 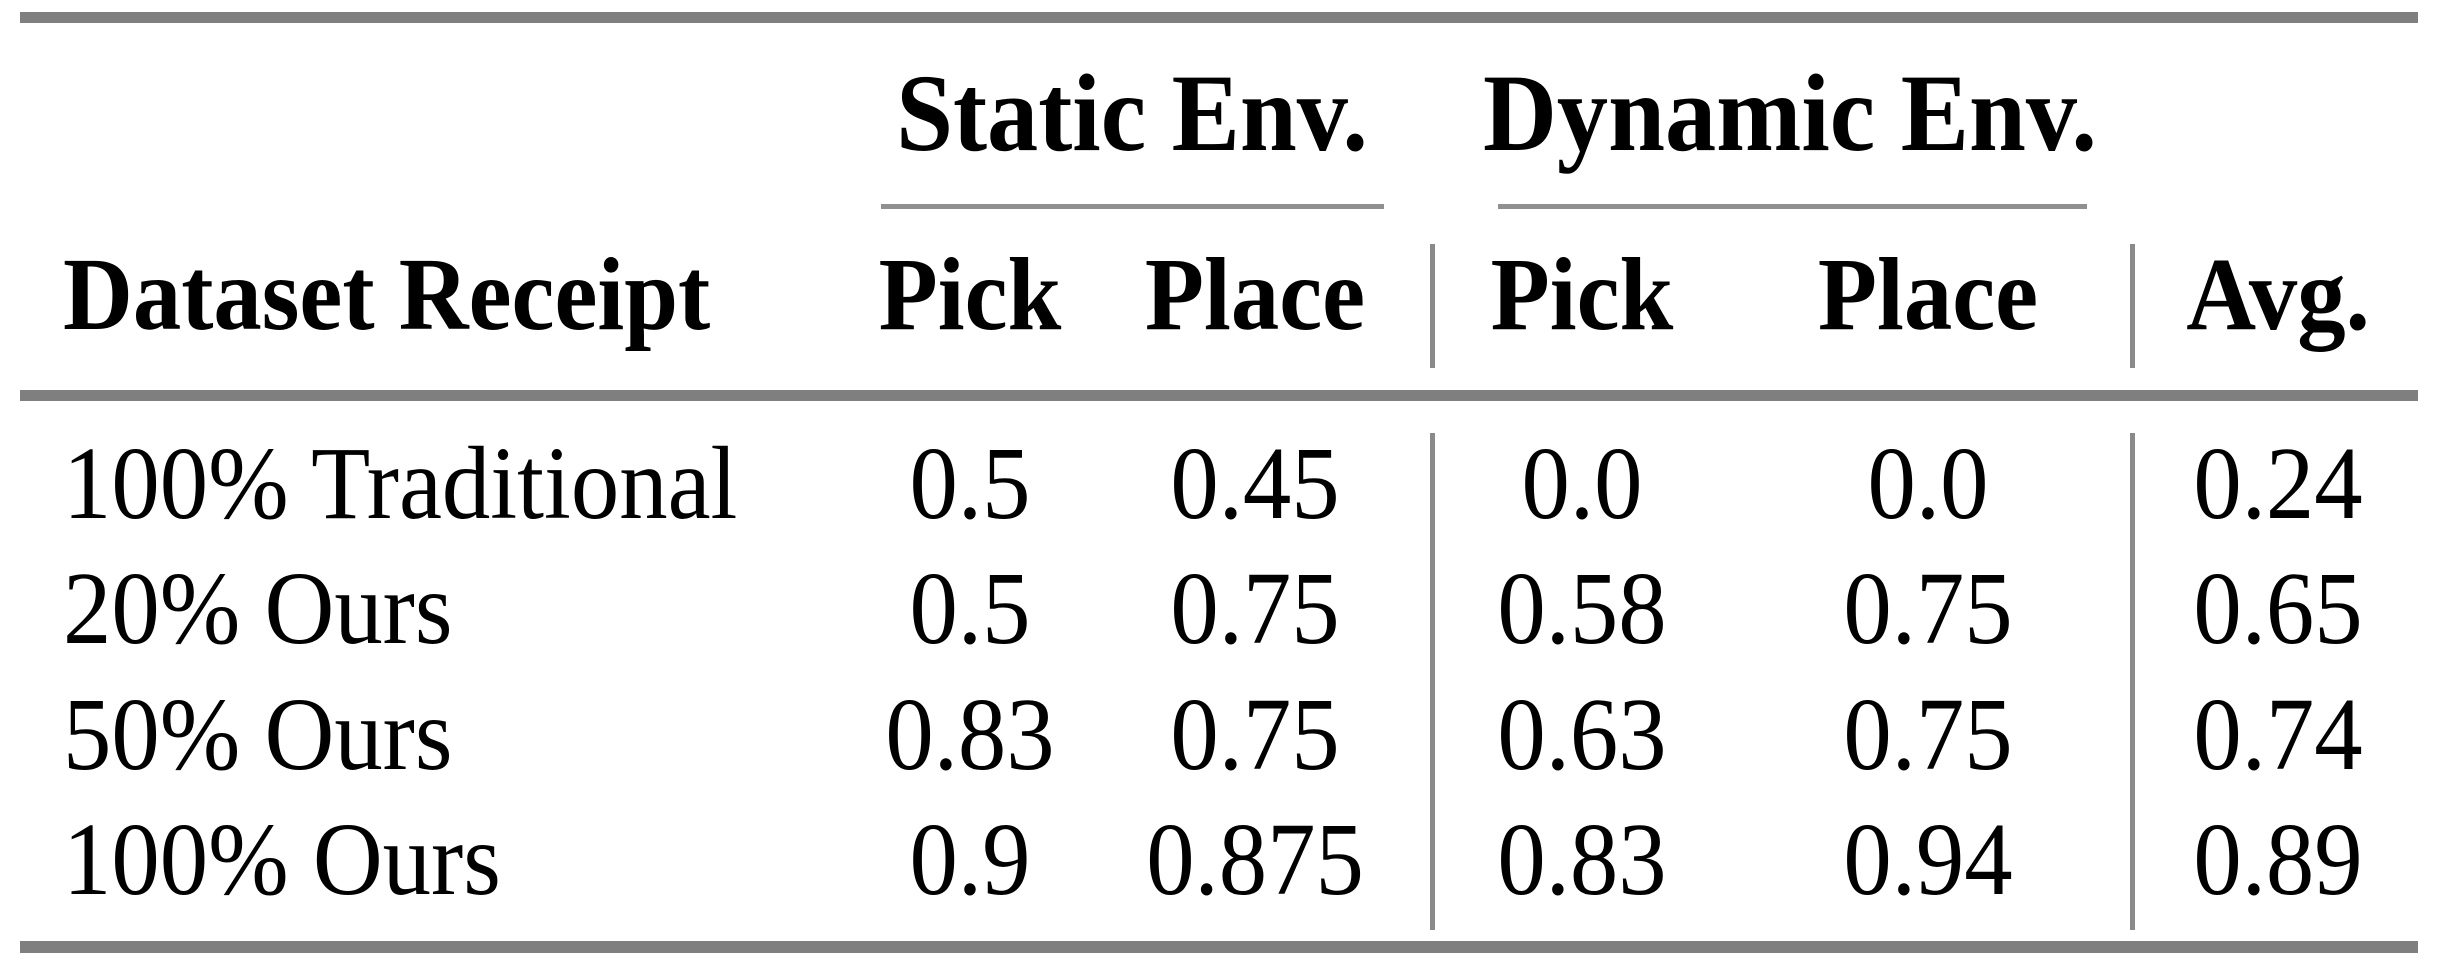 I want to click on cell-dynamic-place: 0.94, so click(x=1928, y=859).